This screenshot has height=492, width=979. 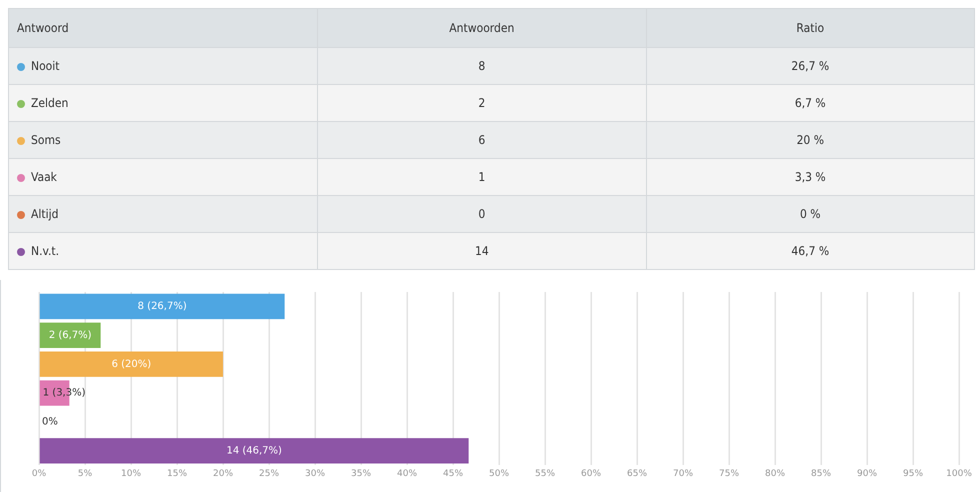 I want to click on text: 0 %, so click(x=810, y=214).